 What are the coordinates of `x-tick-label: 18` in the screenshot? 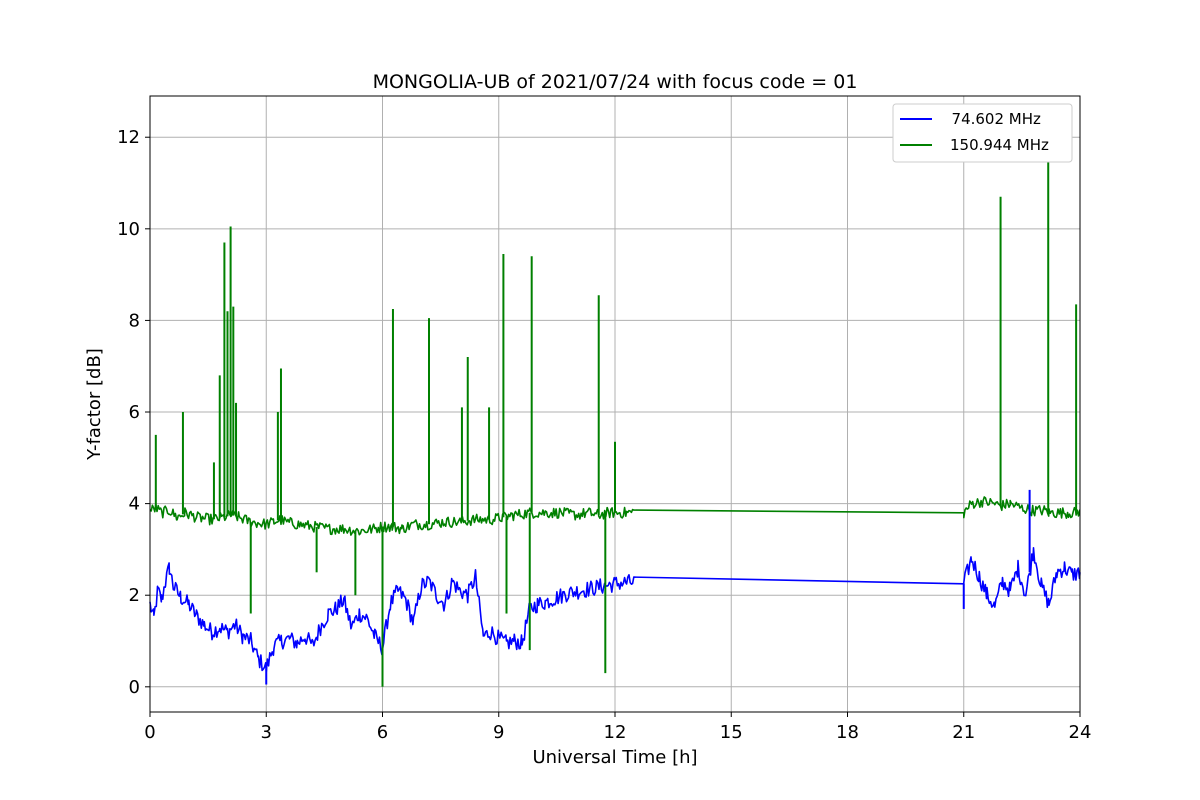 It's located at (847, 732).